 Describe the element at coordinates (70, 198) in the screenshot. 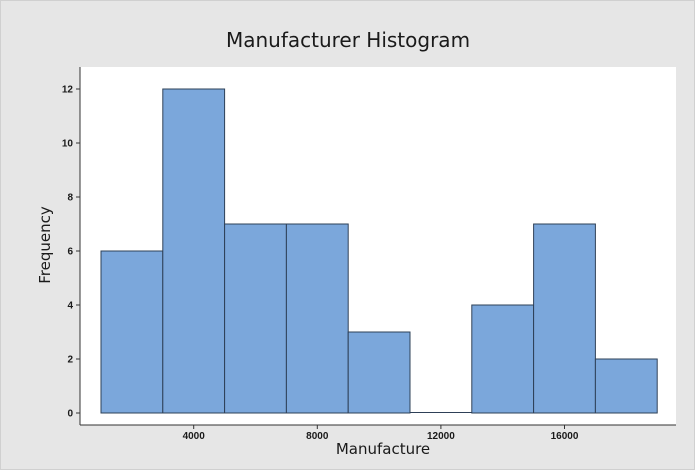

I see `y-tick-label: 8` at that location.